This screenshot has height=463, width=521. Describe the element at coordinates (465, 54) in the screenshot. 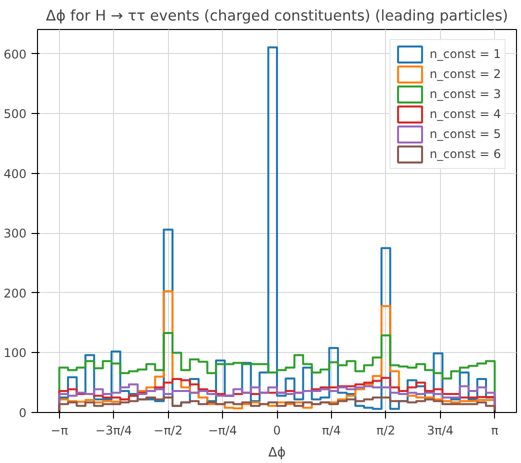

I see `legend-label: n_const = 1` at that location.